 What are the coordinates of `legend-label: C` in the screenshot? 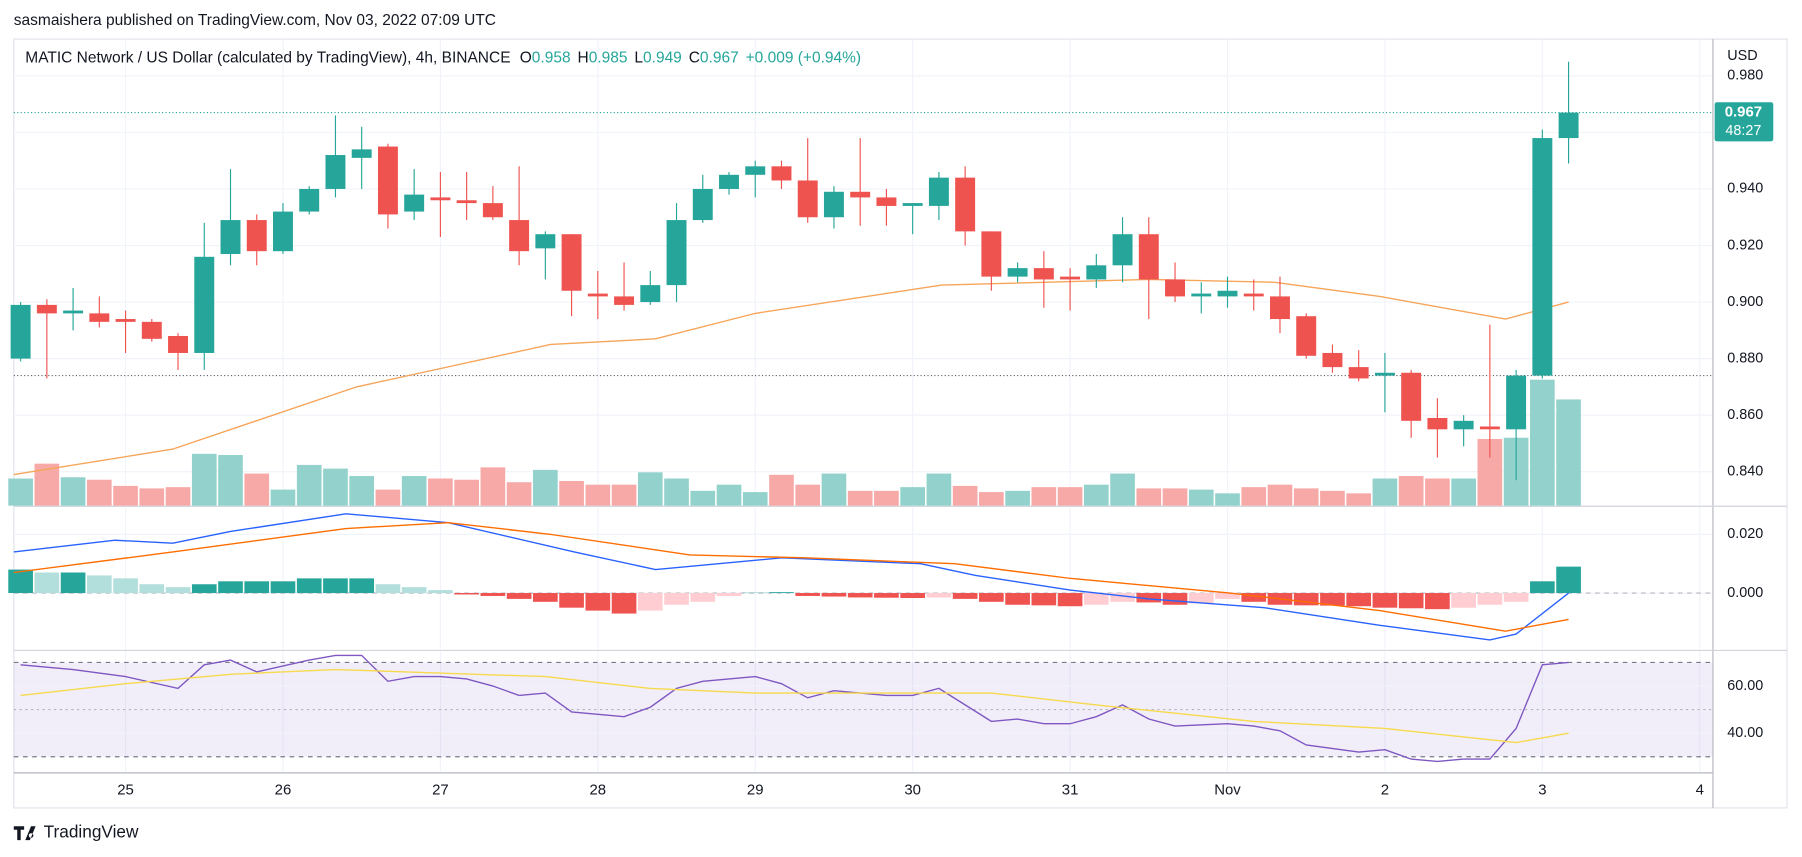 It's located at (694, 58).